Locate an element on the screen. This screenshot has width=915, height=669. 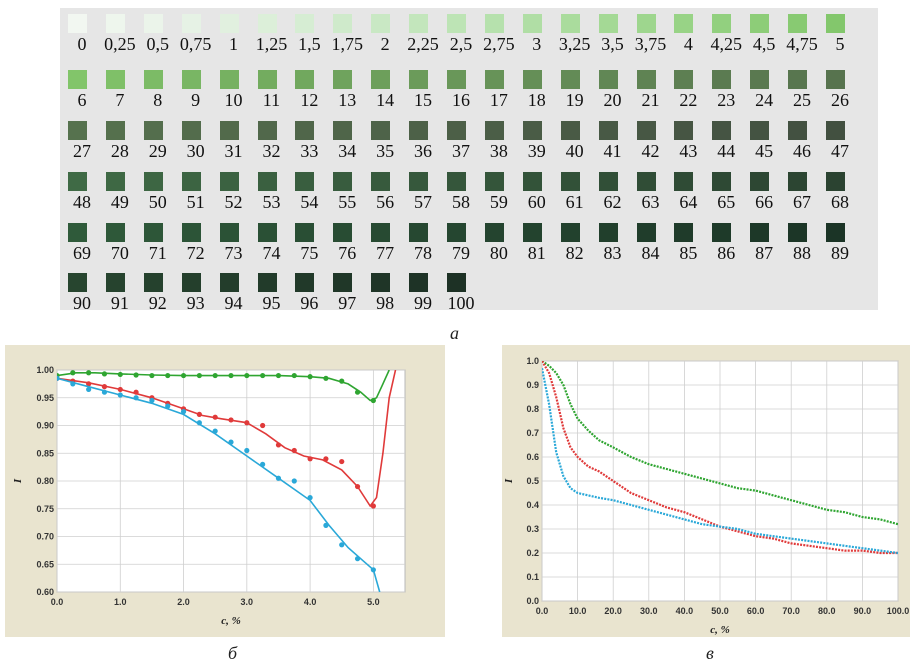
swatch-label: 77 is located at coordinates (385, 253).